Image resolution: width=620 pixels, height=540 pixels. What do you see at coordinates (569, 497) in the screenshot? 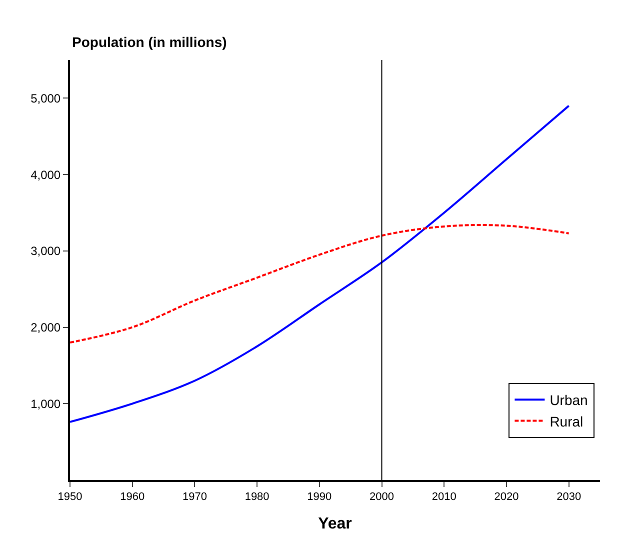
I see `x-tick-label: 2030` at bounding box center [569, 497].